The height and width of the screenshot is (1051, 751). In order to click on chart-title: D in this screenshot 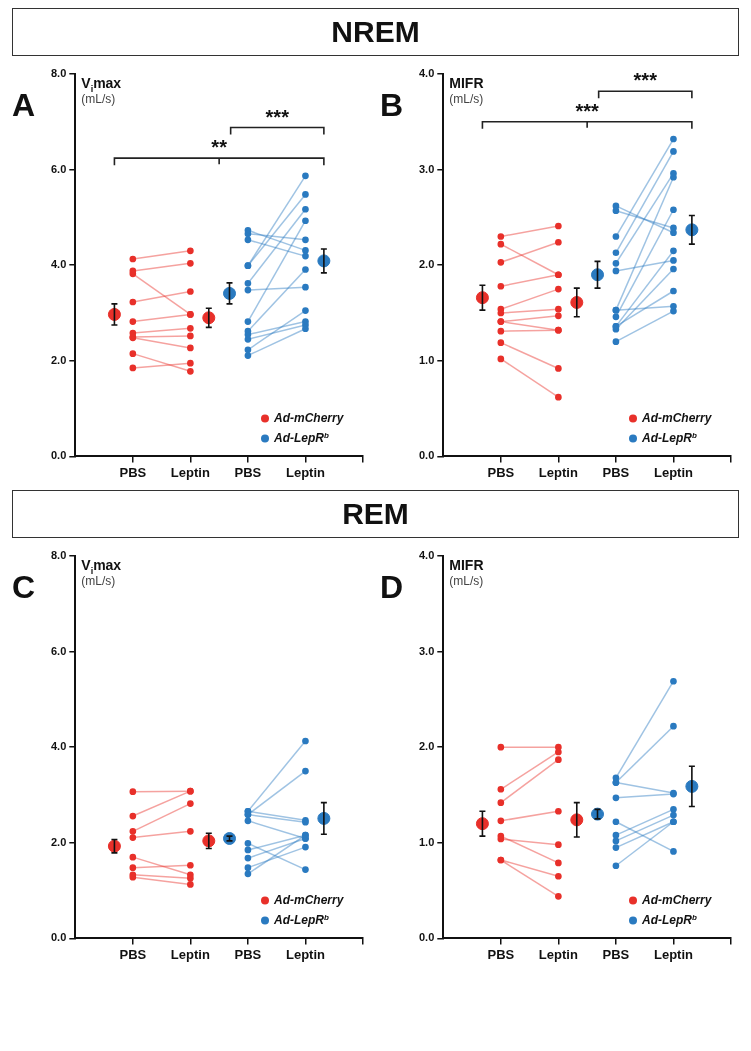, I will do `click(392, 587)`.